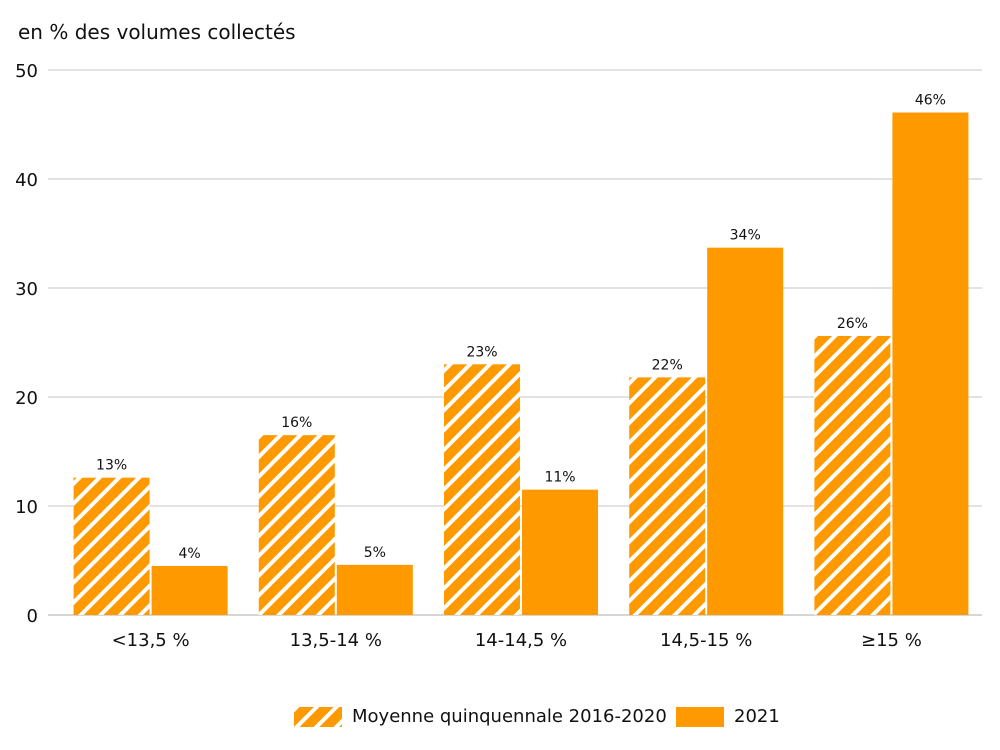  I want to click on y-tick-label: 0, so click(32, 616).